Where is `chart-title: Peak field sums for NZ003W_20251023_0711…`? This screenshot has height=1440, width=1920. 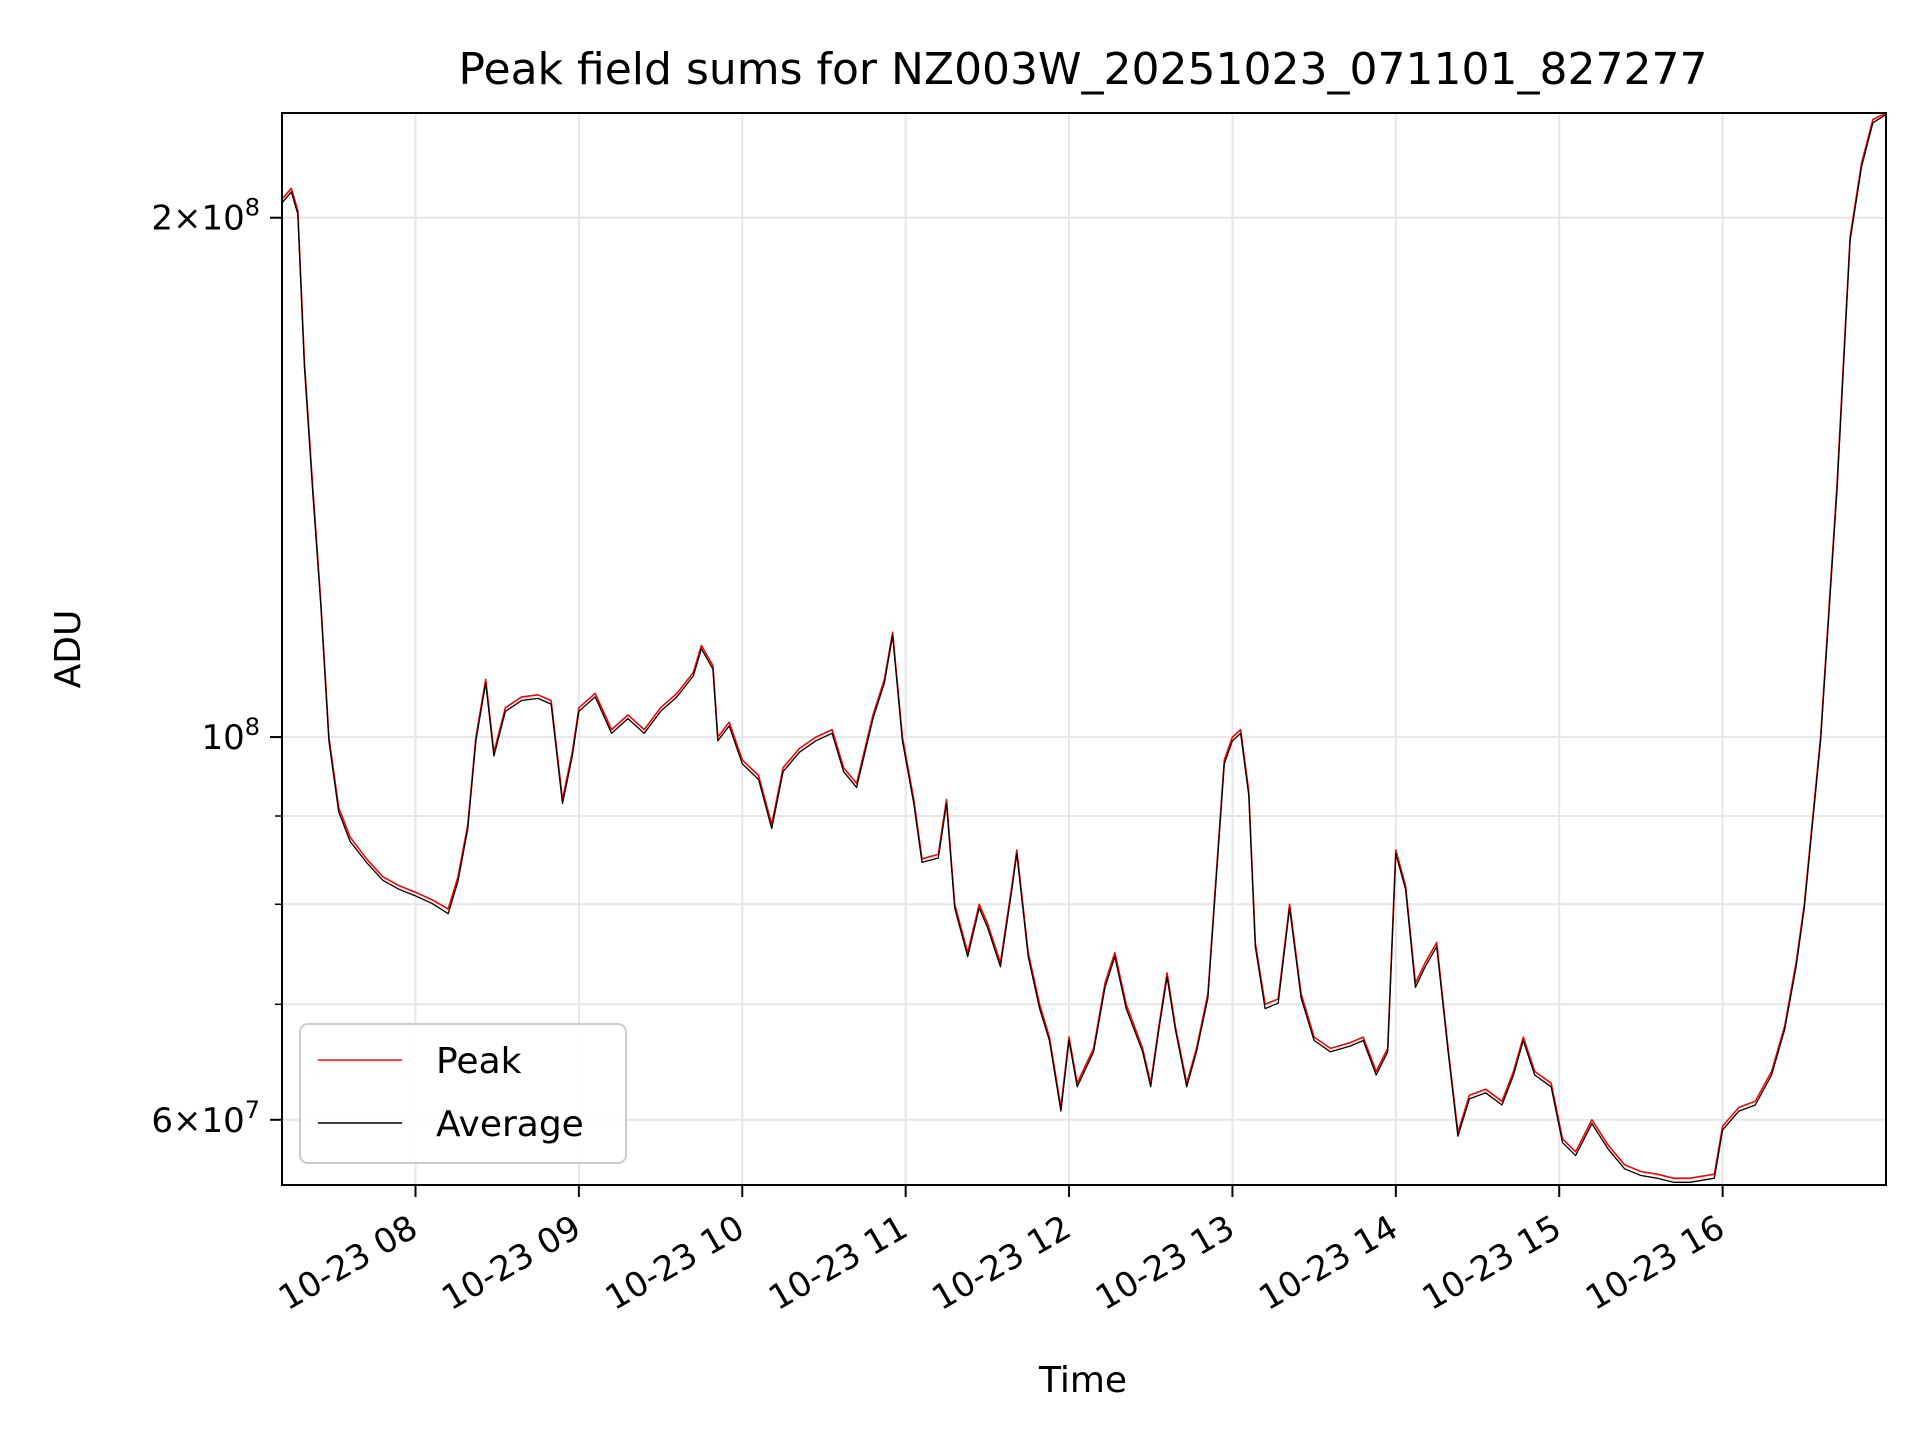
chart-title: Peak field sums for NZ003W_20251023_0711… is located at coordinates (1083, 69).